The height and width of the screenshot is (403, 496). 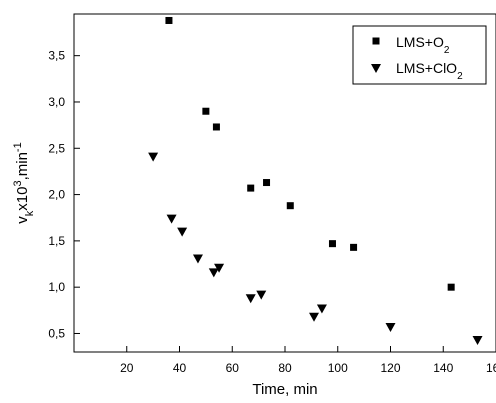 What do you see at coordinates (24, 182) in the screenshot?
I see `y-axis-label: vkx103,min-1` at bounding box center [24, 182].